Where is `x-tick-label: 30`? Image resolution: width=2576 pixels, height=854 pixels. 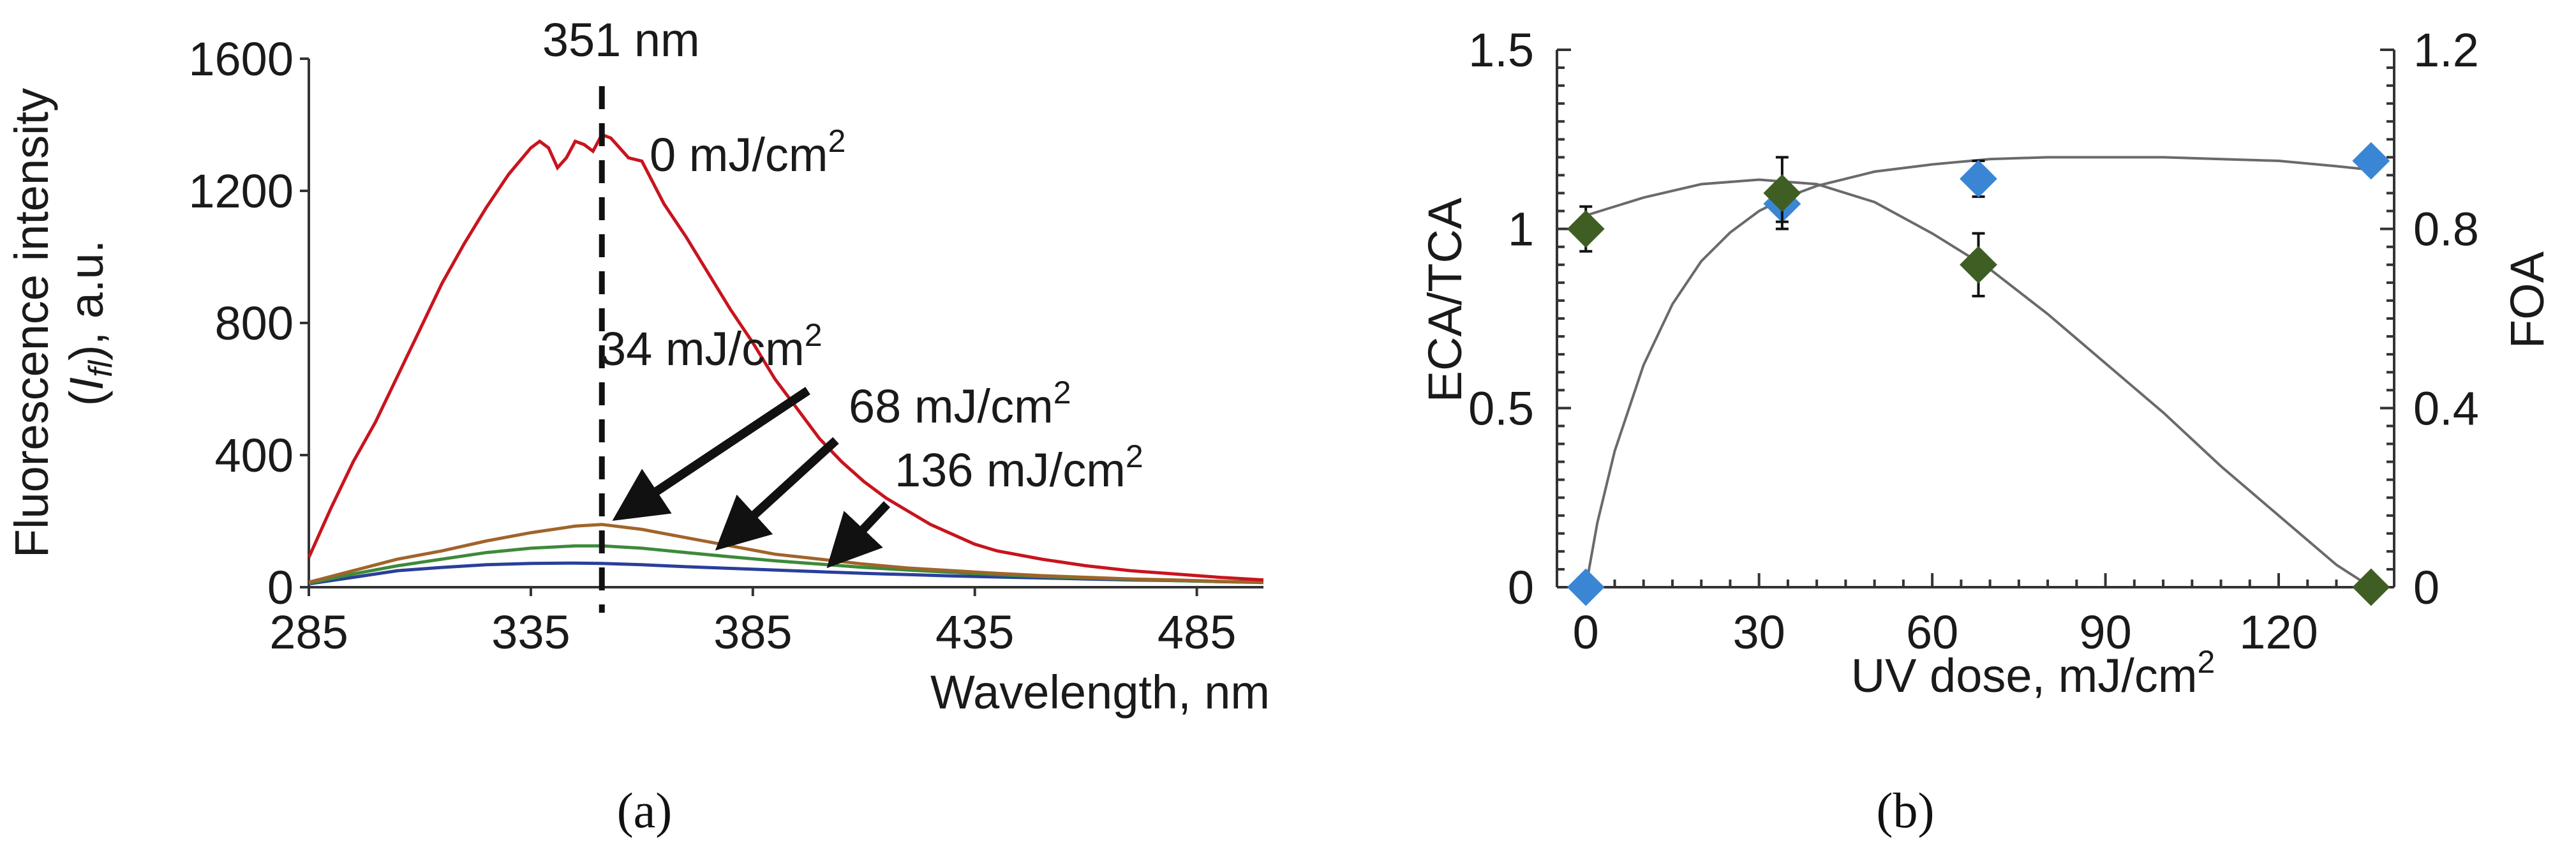 x-tick-label: 30 is located at coordinates (1759, 632).